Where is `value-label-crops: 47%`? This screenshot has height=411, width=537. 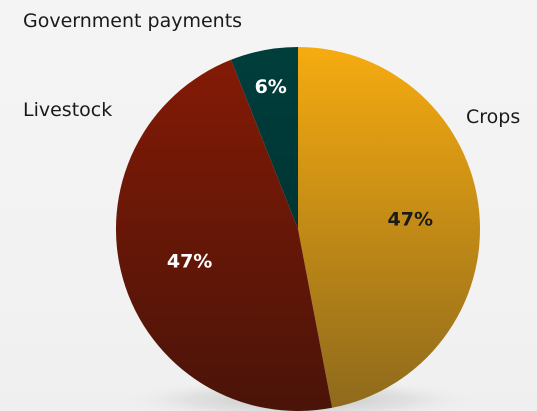 value-label-crops: 47% is located at coordinates (410, 219).